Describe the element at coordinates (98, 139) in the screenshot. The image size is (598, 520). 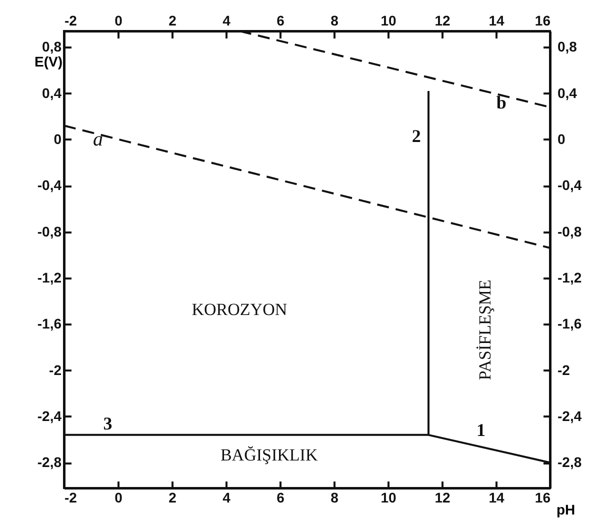
I see `annotation: a` at that location.